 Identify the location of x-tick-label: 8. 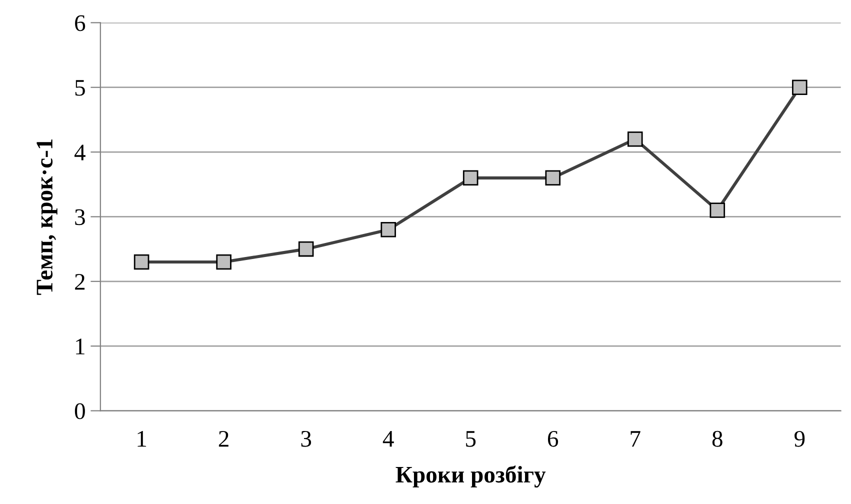
(717, 438).